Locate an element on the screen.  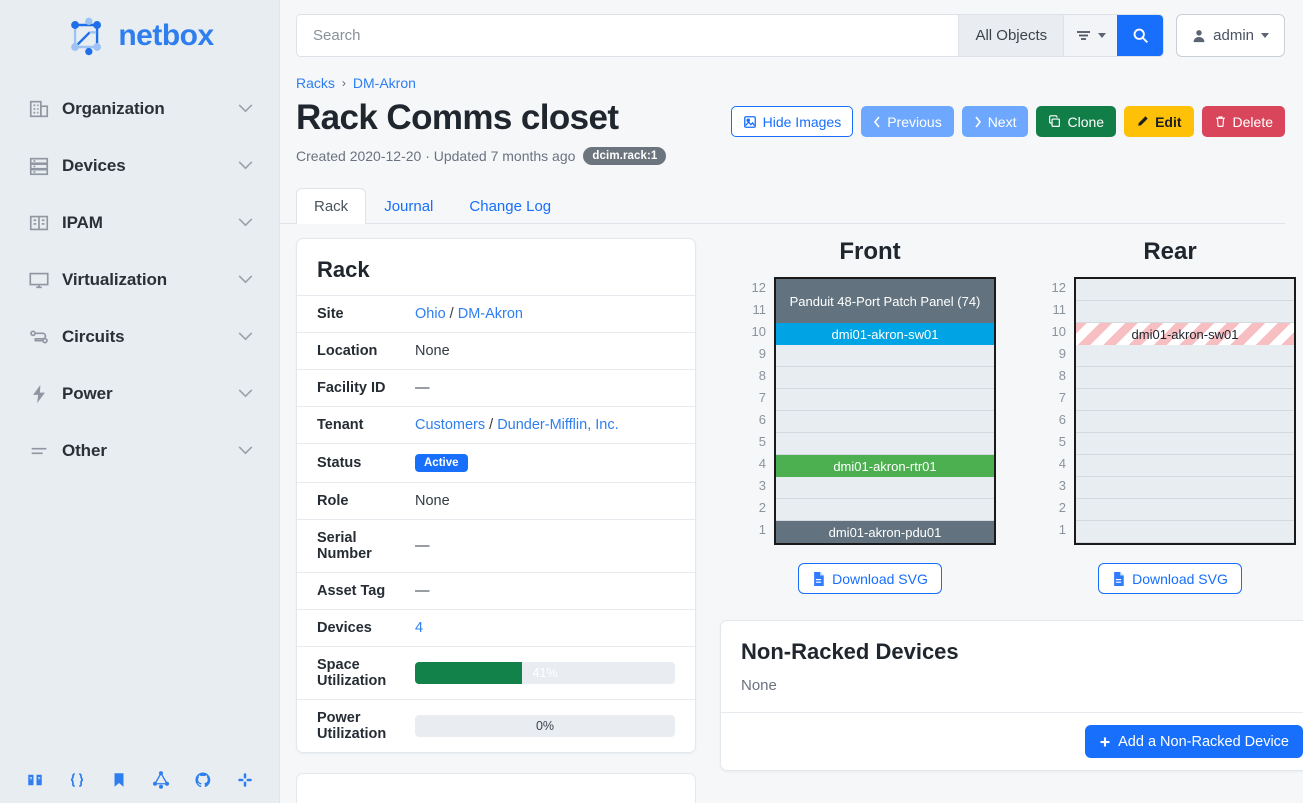
rear-unit-numbers: 12 11 10 9 8 7 6 5 4 3 2 1 is located at coordinates (1059, 411).